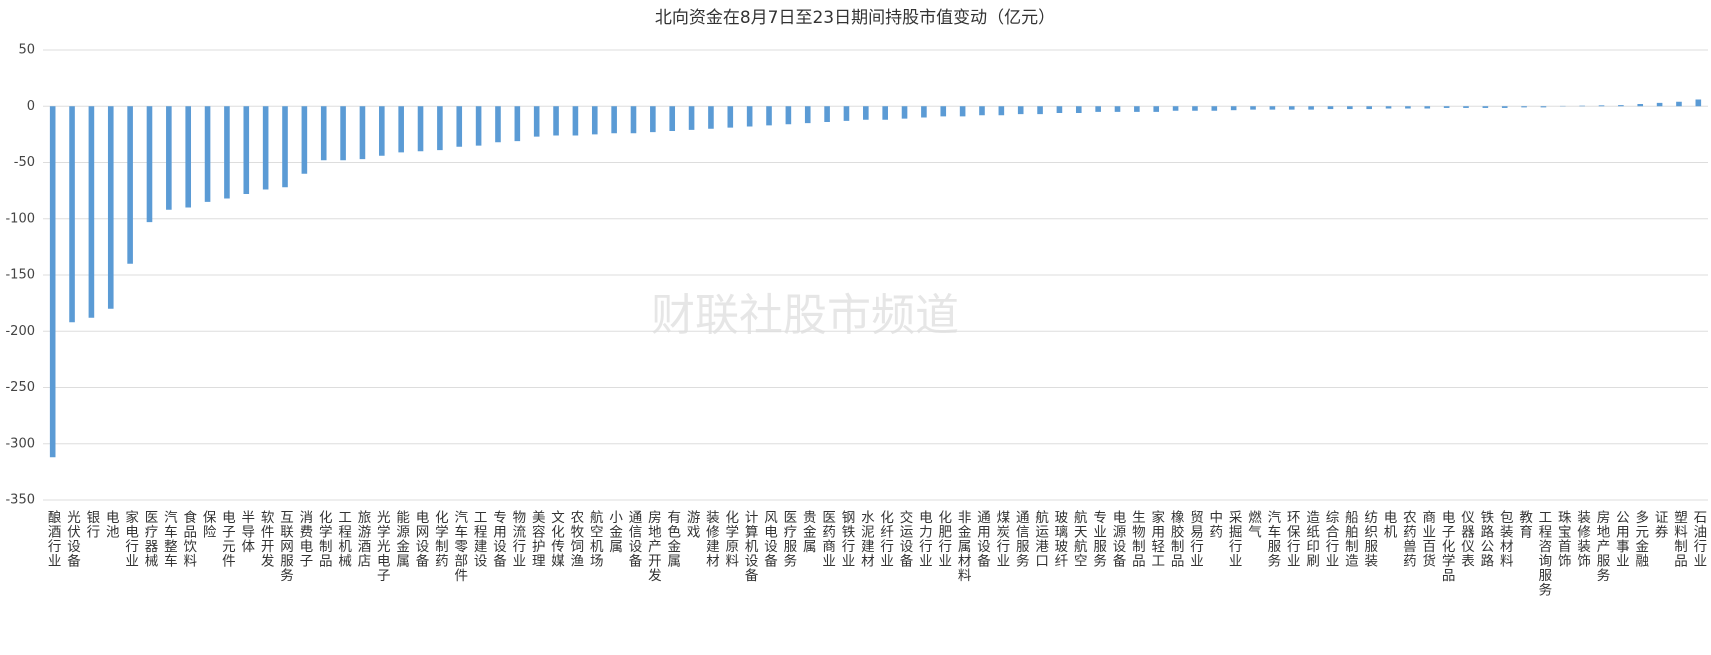 The height and width of the screenshot is (655, 1711). What do you see at coordinates (188, 538) in the screenshot?
I see `x-tick-label: 食品饮料` at bounding box center [188, 538].